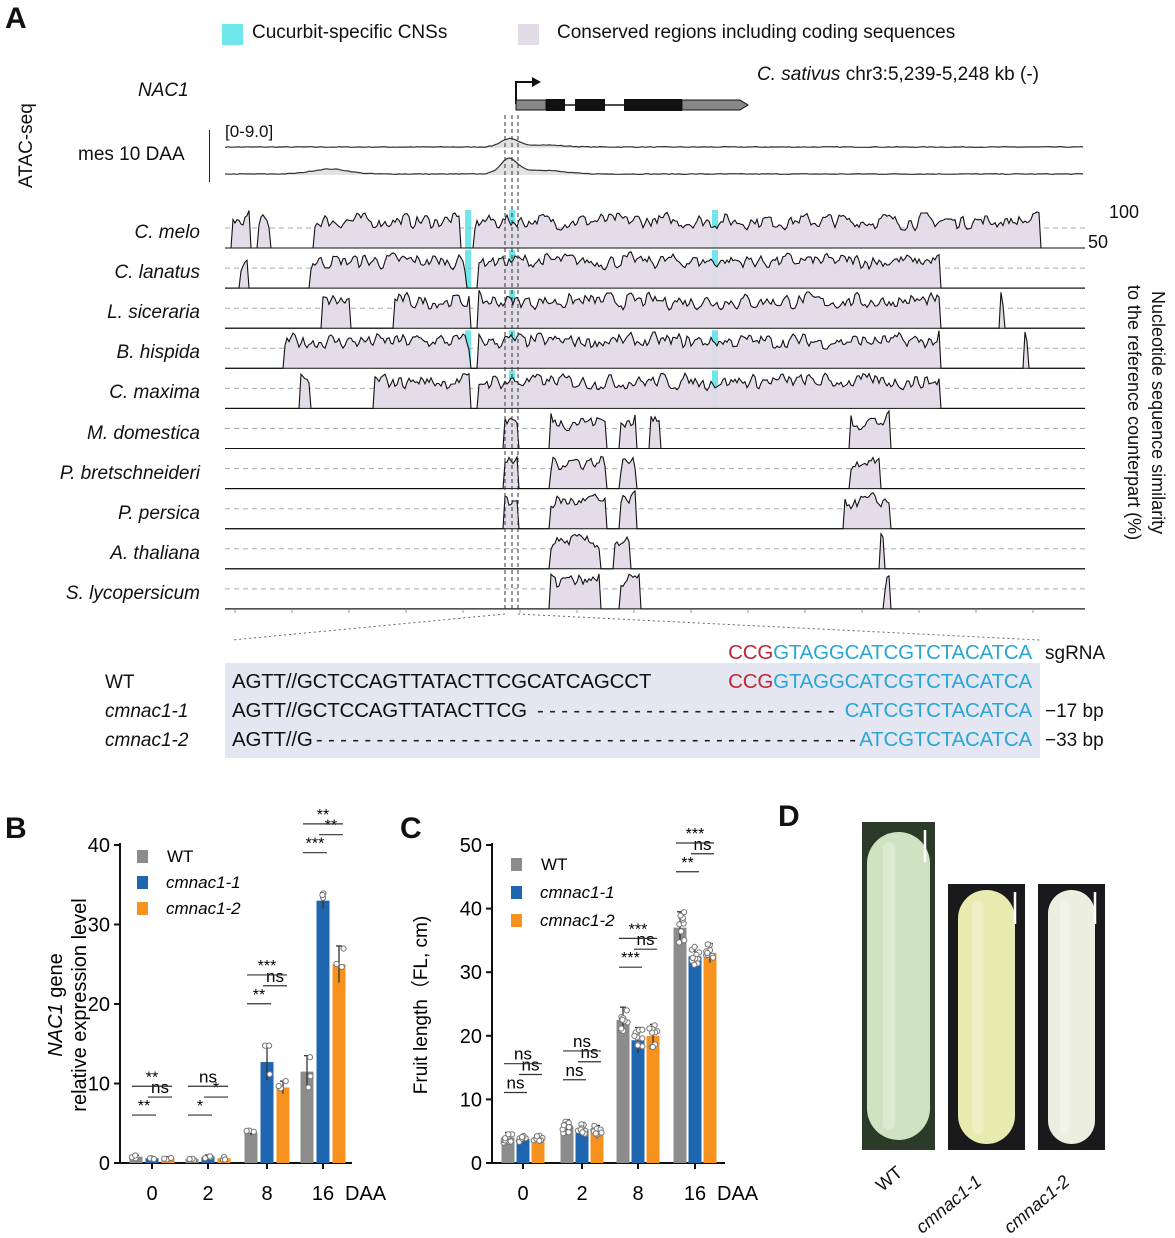  I want to click on legend-label-cmnac1-1: cmnac1-1, so click(577, 892).